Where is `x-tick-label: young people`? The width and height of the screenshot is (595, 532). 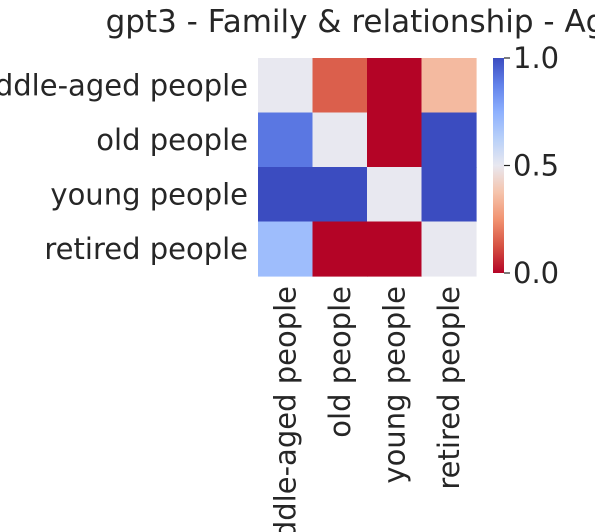 x-tick-label: young people is located at coordinates (394, 385).